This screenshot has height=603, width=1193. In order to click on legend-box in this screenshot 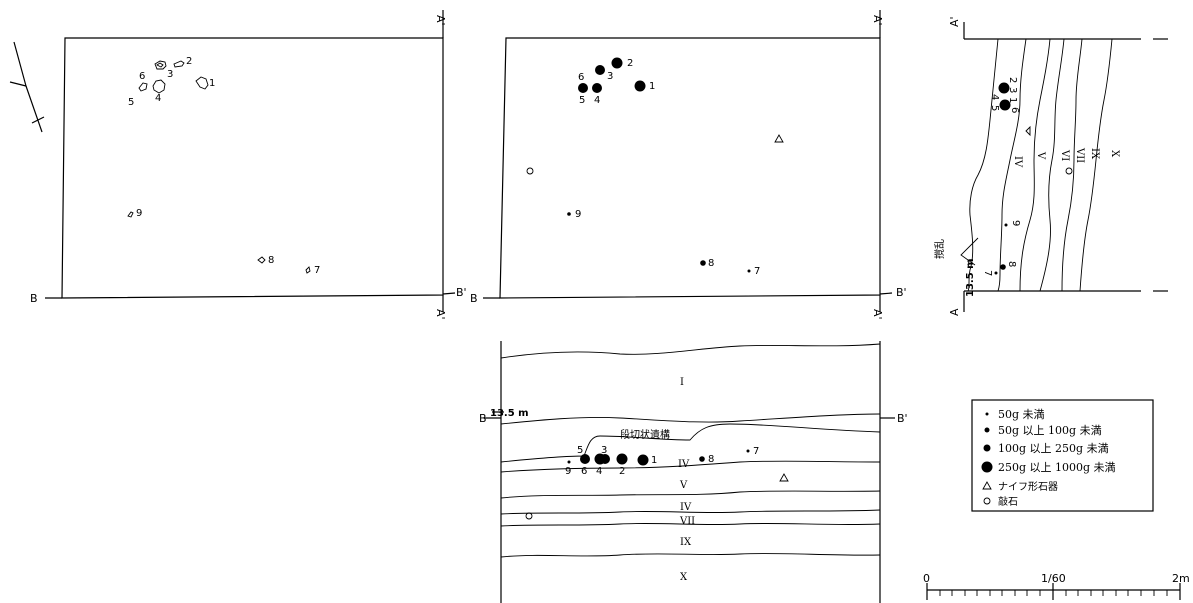, I will do `click(1062, 455)`.